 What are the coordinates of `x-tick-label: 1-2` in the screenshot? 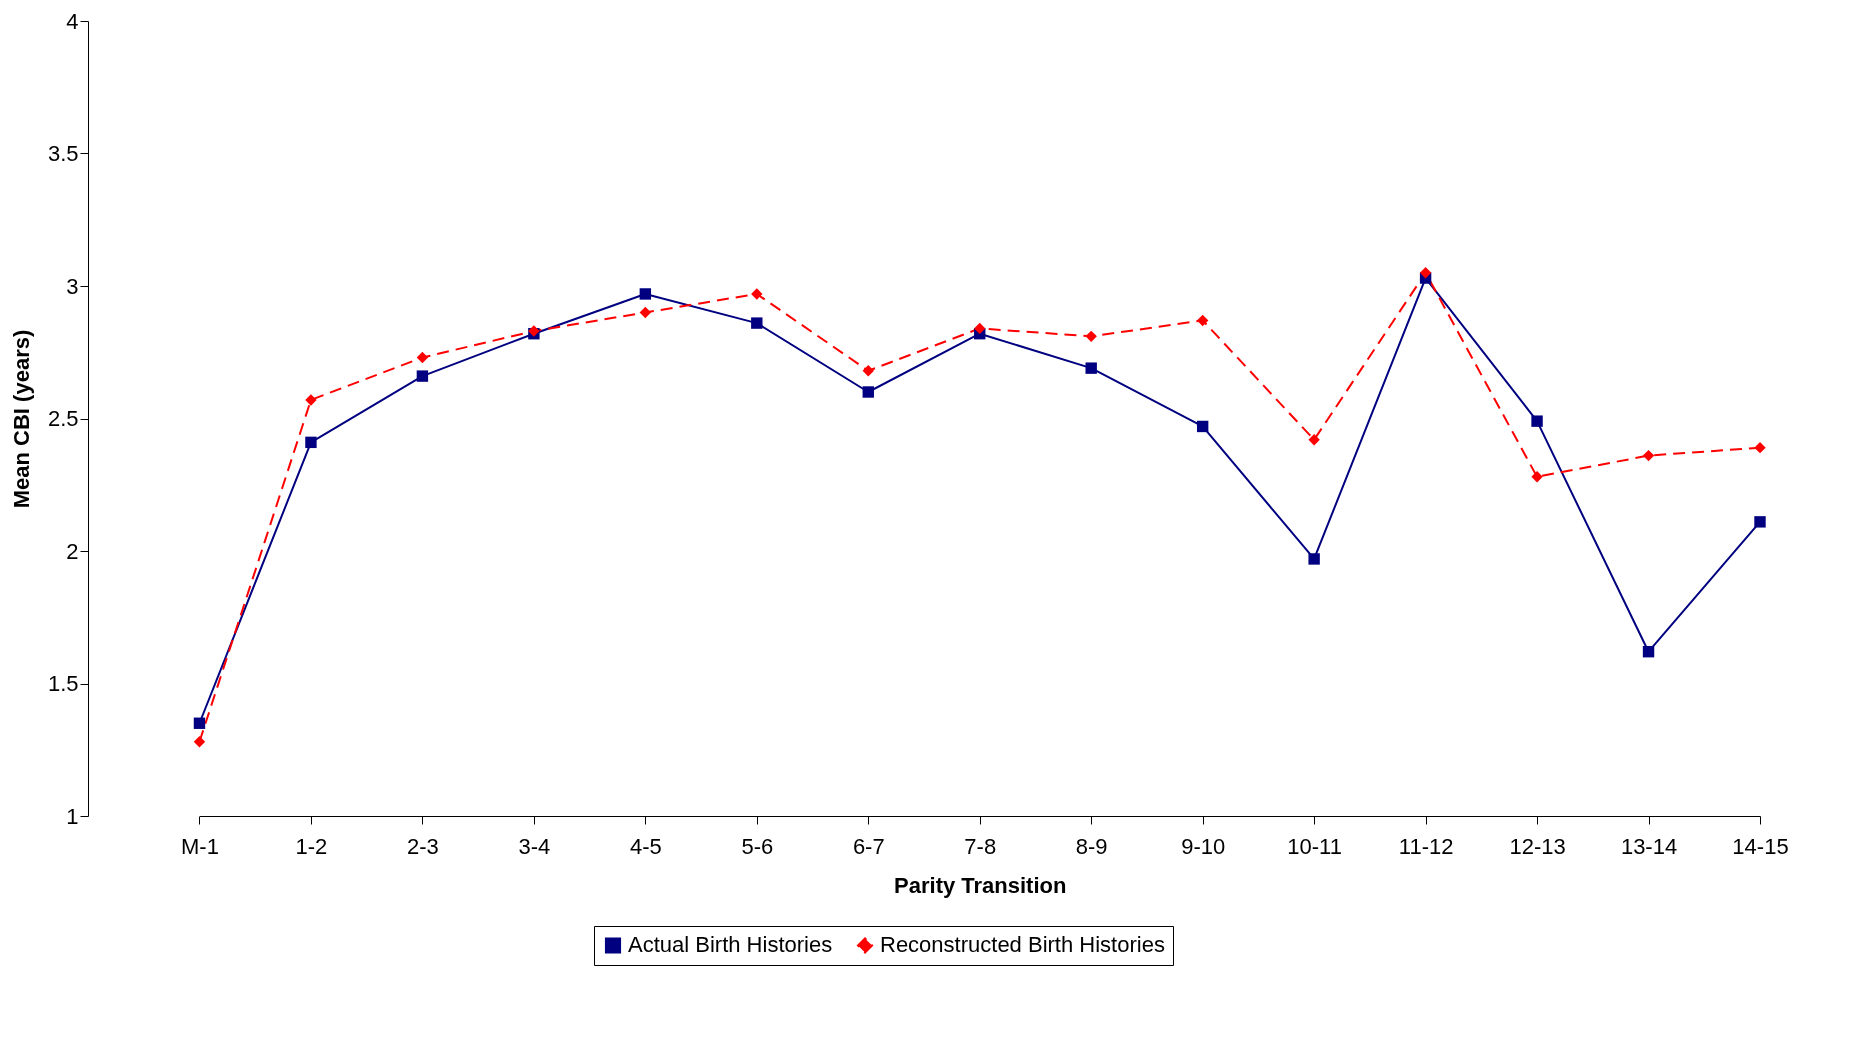 It's located at (311, 846).